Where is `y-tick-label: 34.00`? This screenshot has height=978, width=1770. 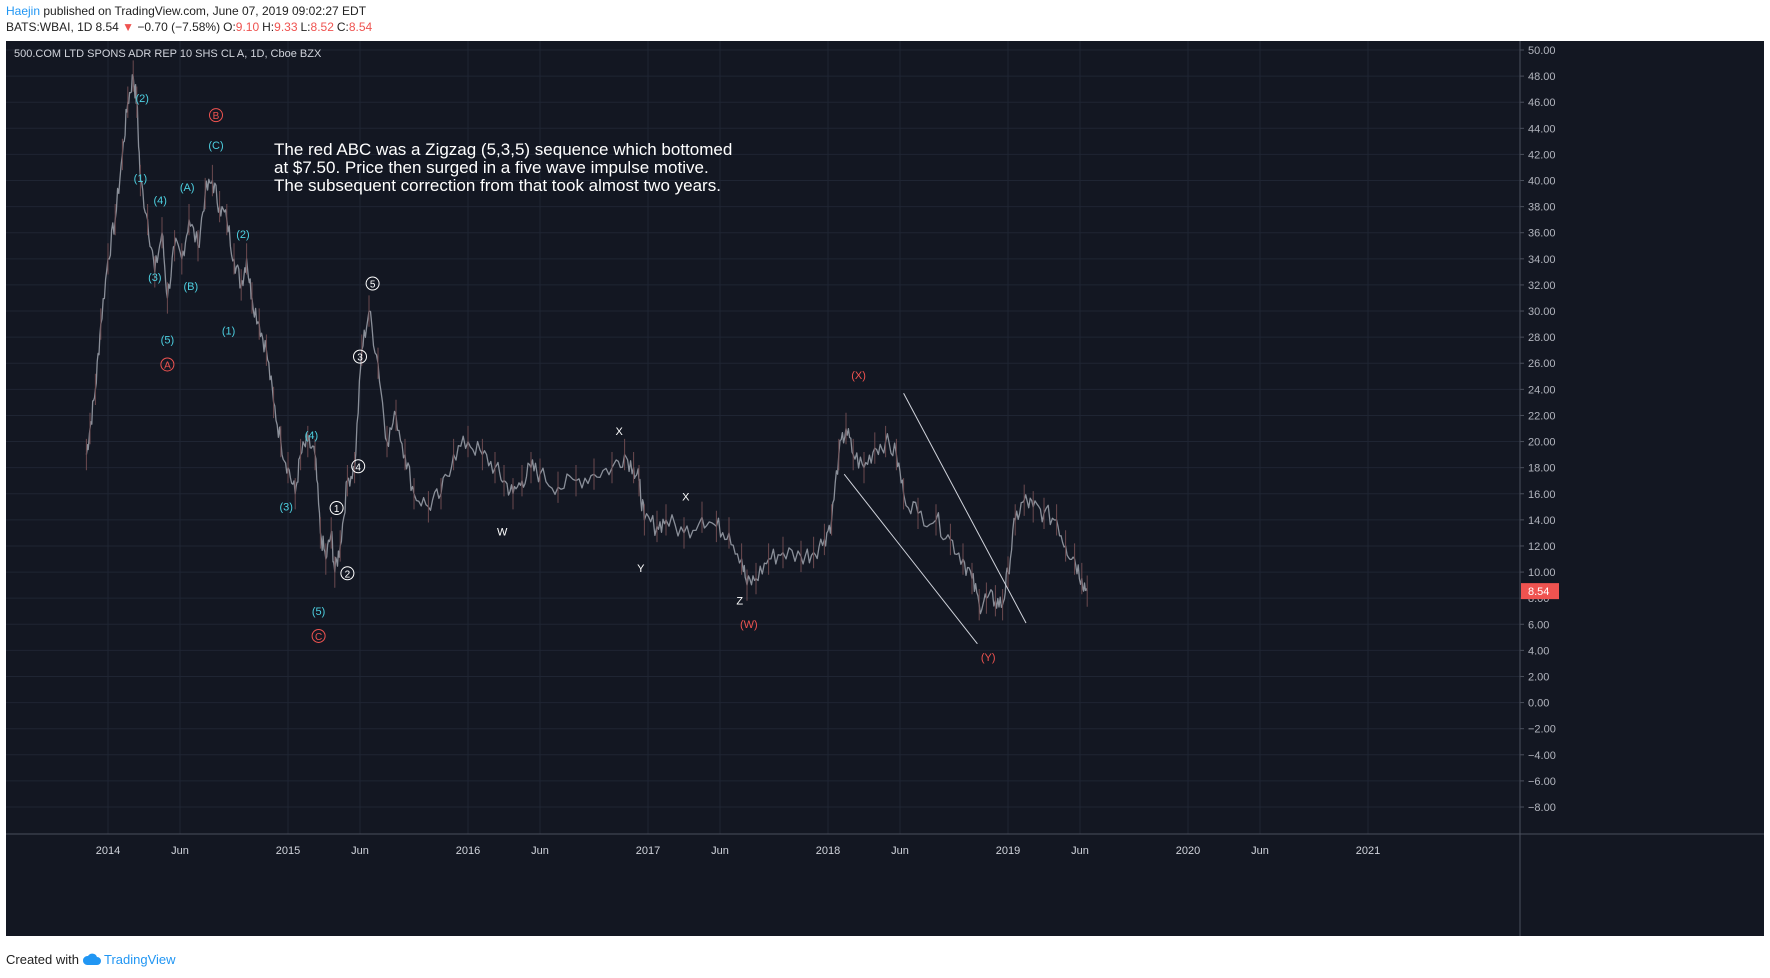
y-tick-label: 34.00 is located at coordinates (1542, 260).